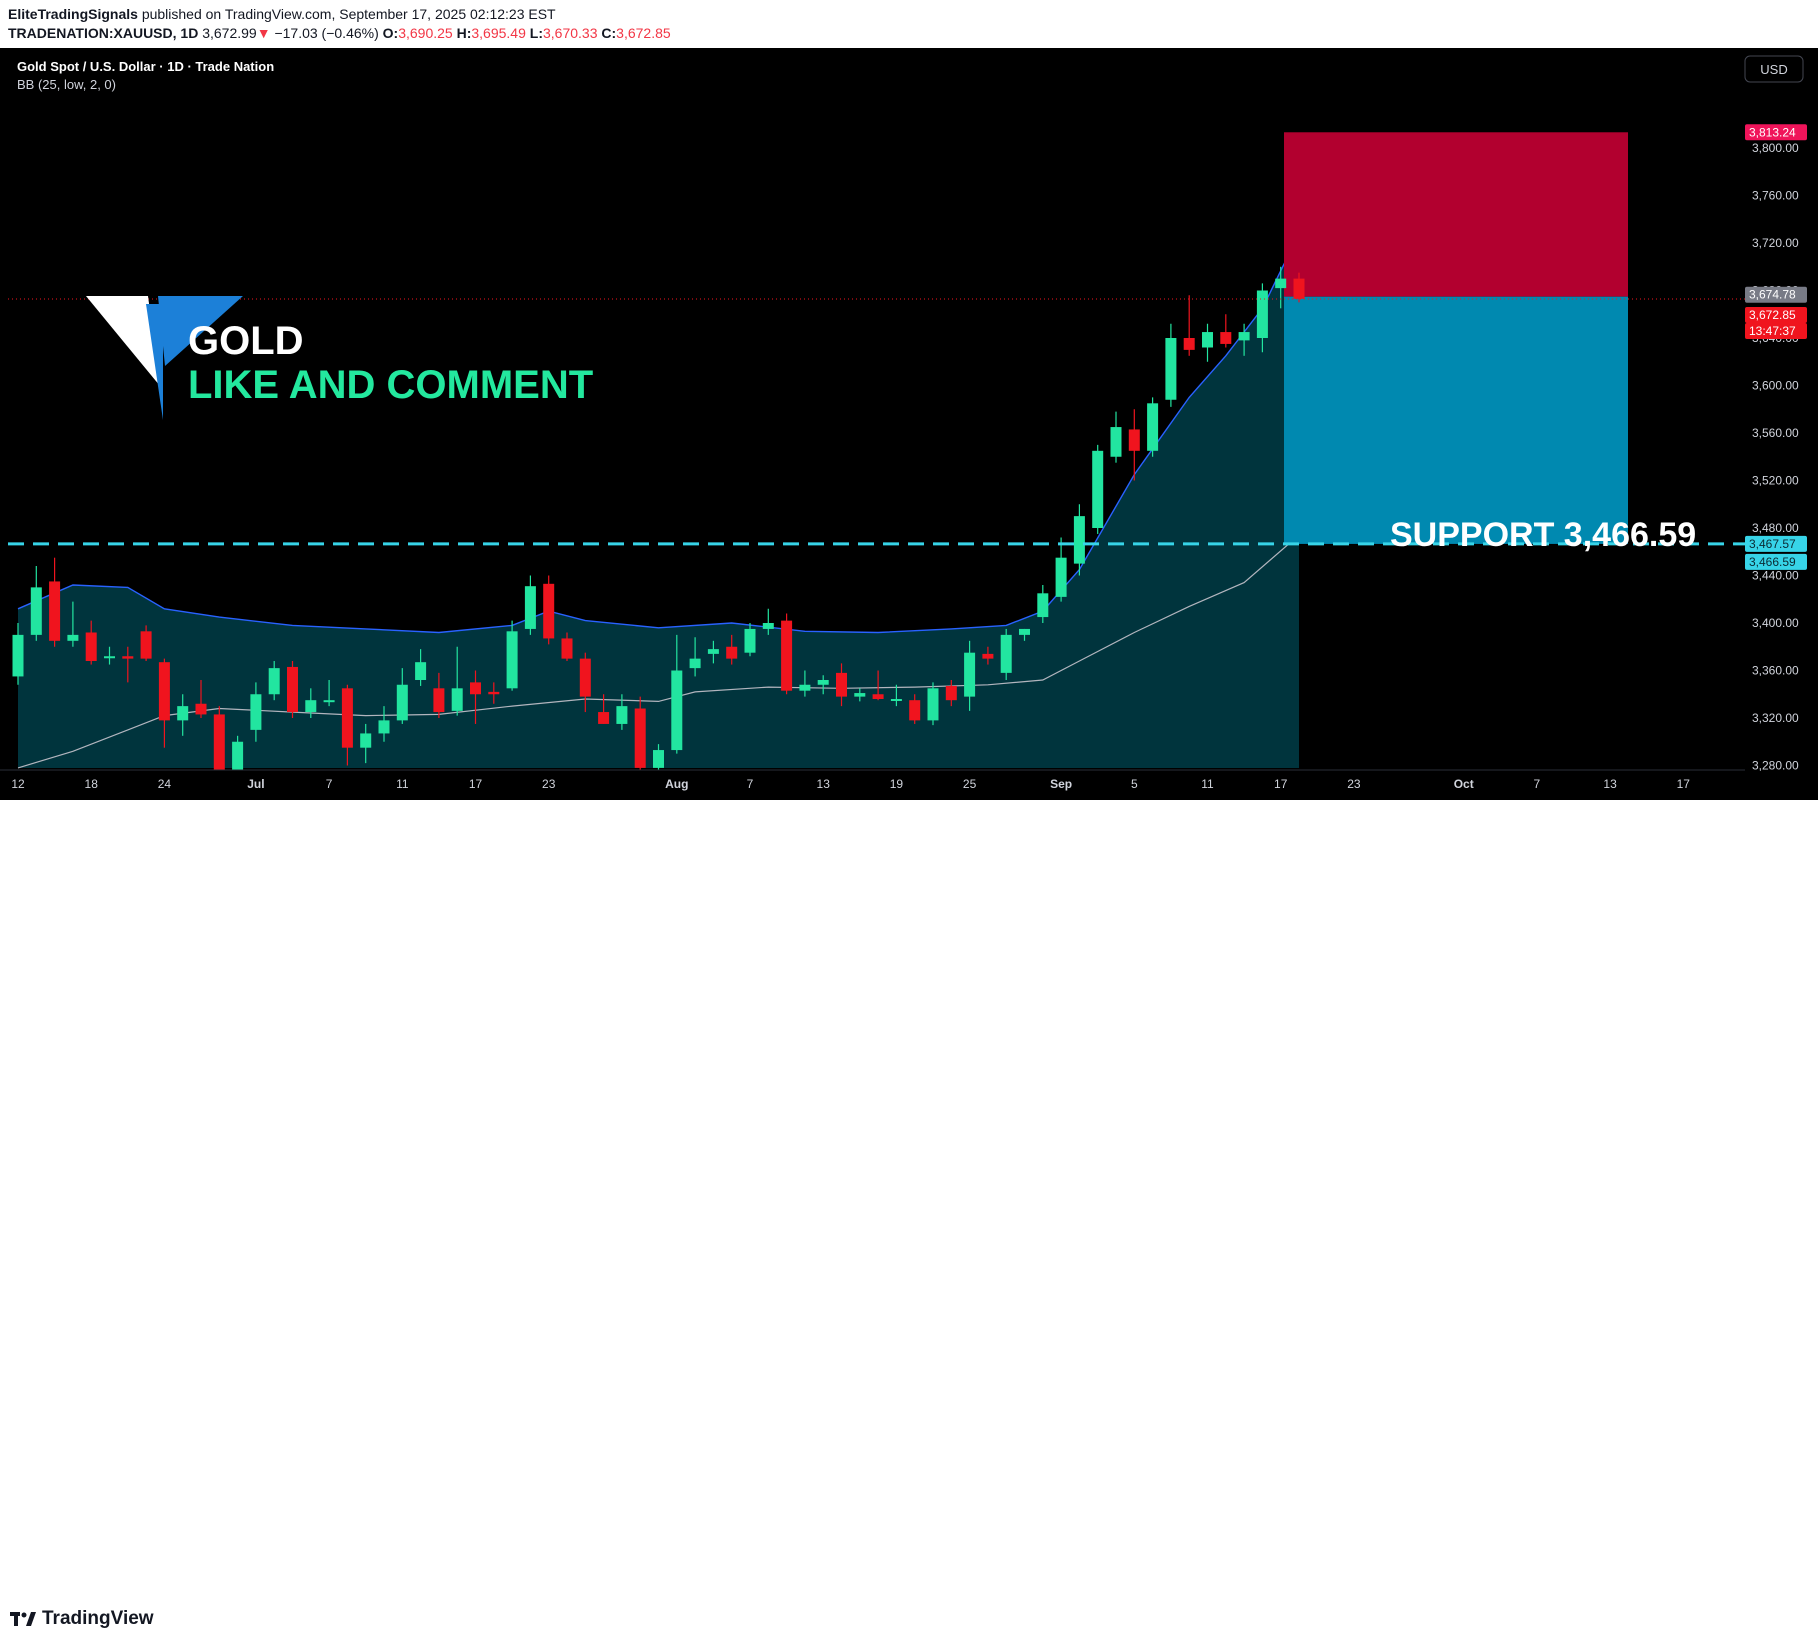 This screenshot has height=1630, width=1818. Describe the element at coordinates (229, 33) in the screenshot. I see `last-price: 3,672.99` at that location.